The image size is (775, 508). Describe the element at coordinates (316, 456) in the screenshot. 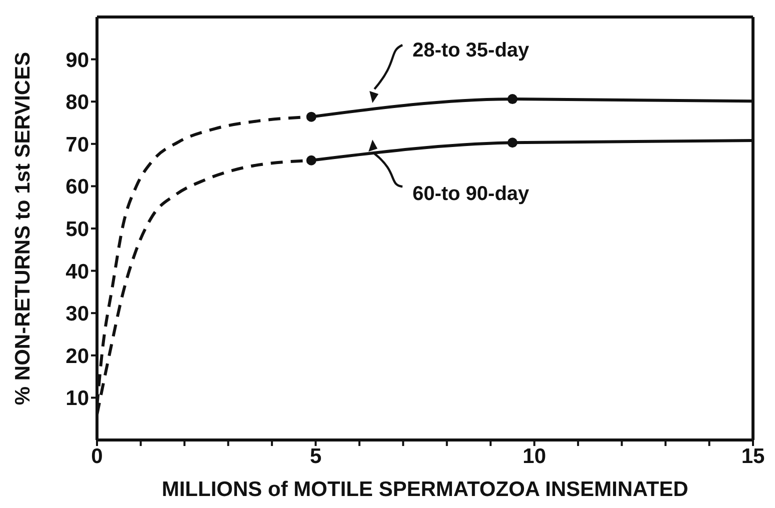

I see `x-tick-label: 5` at that location.